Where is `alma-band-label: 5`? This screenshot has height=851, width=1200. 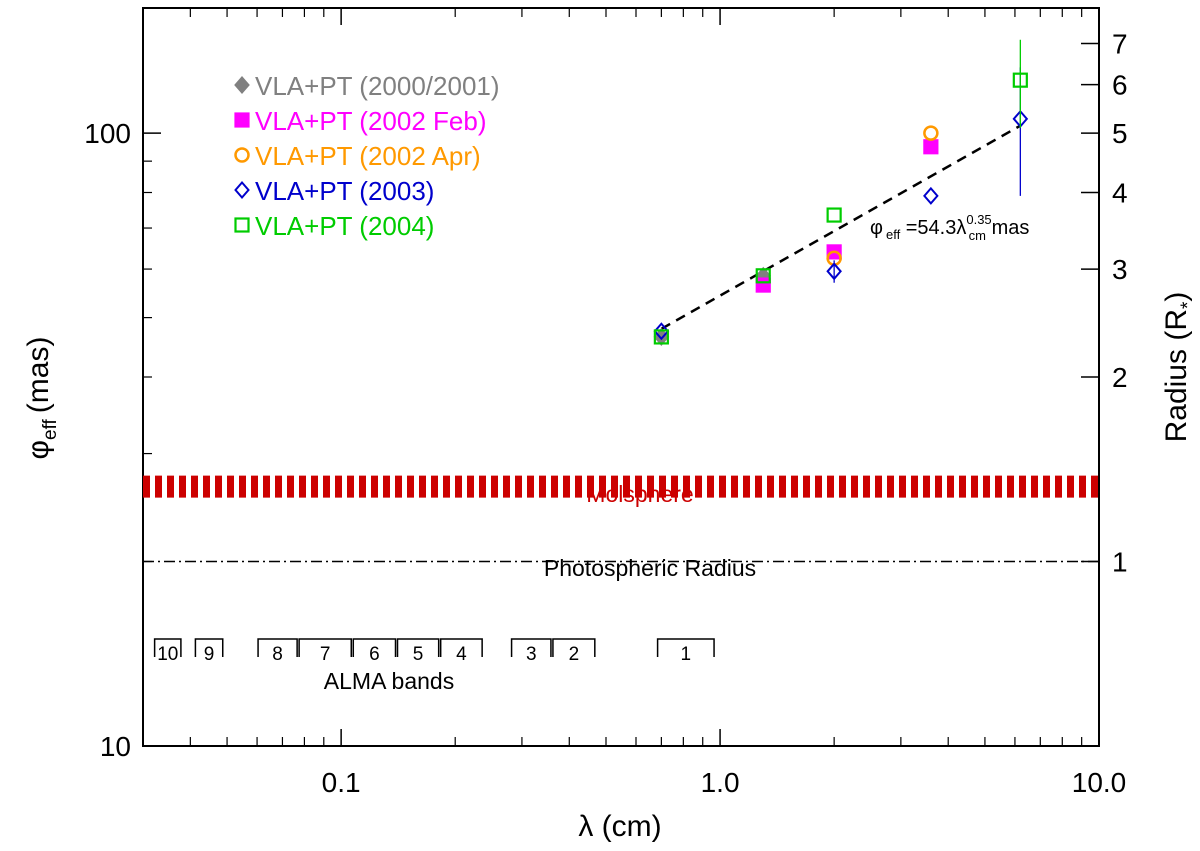 alma-band-label: 5 is located at coordinates (418, 654).